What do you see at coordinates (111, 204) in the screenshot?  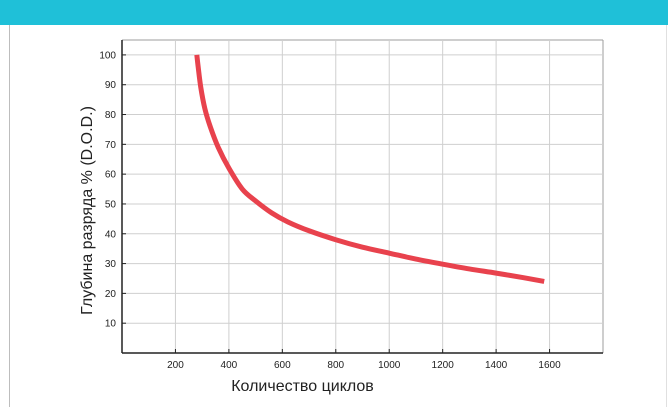 I see `y-tick-label: 50` at bounding box center [111, 204].